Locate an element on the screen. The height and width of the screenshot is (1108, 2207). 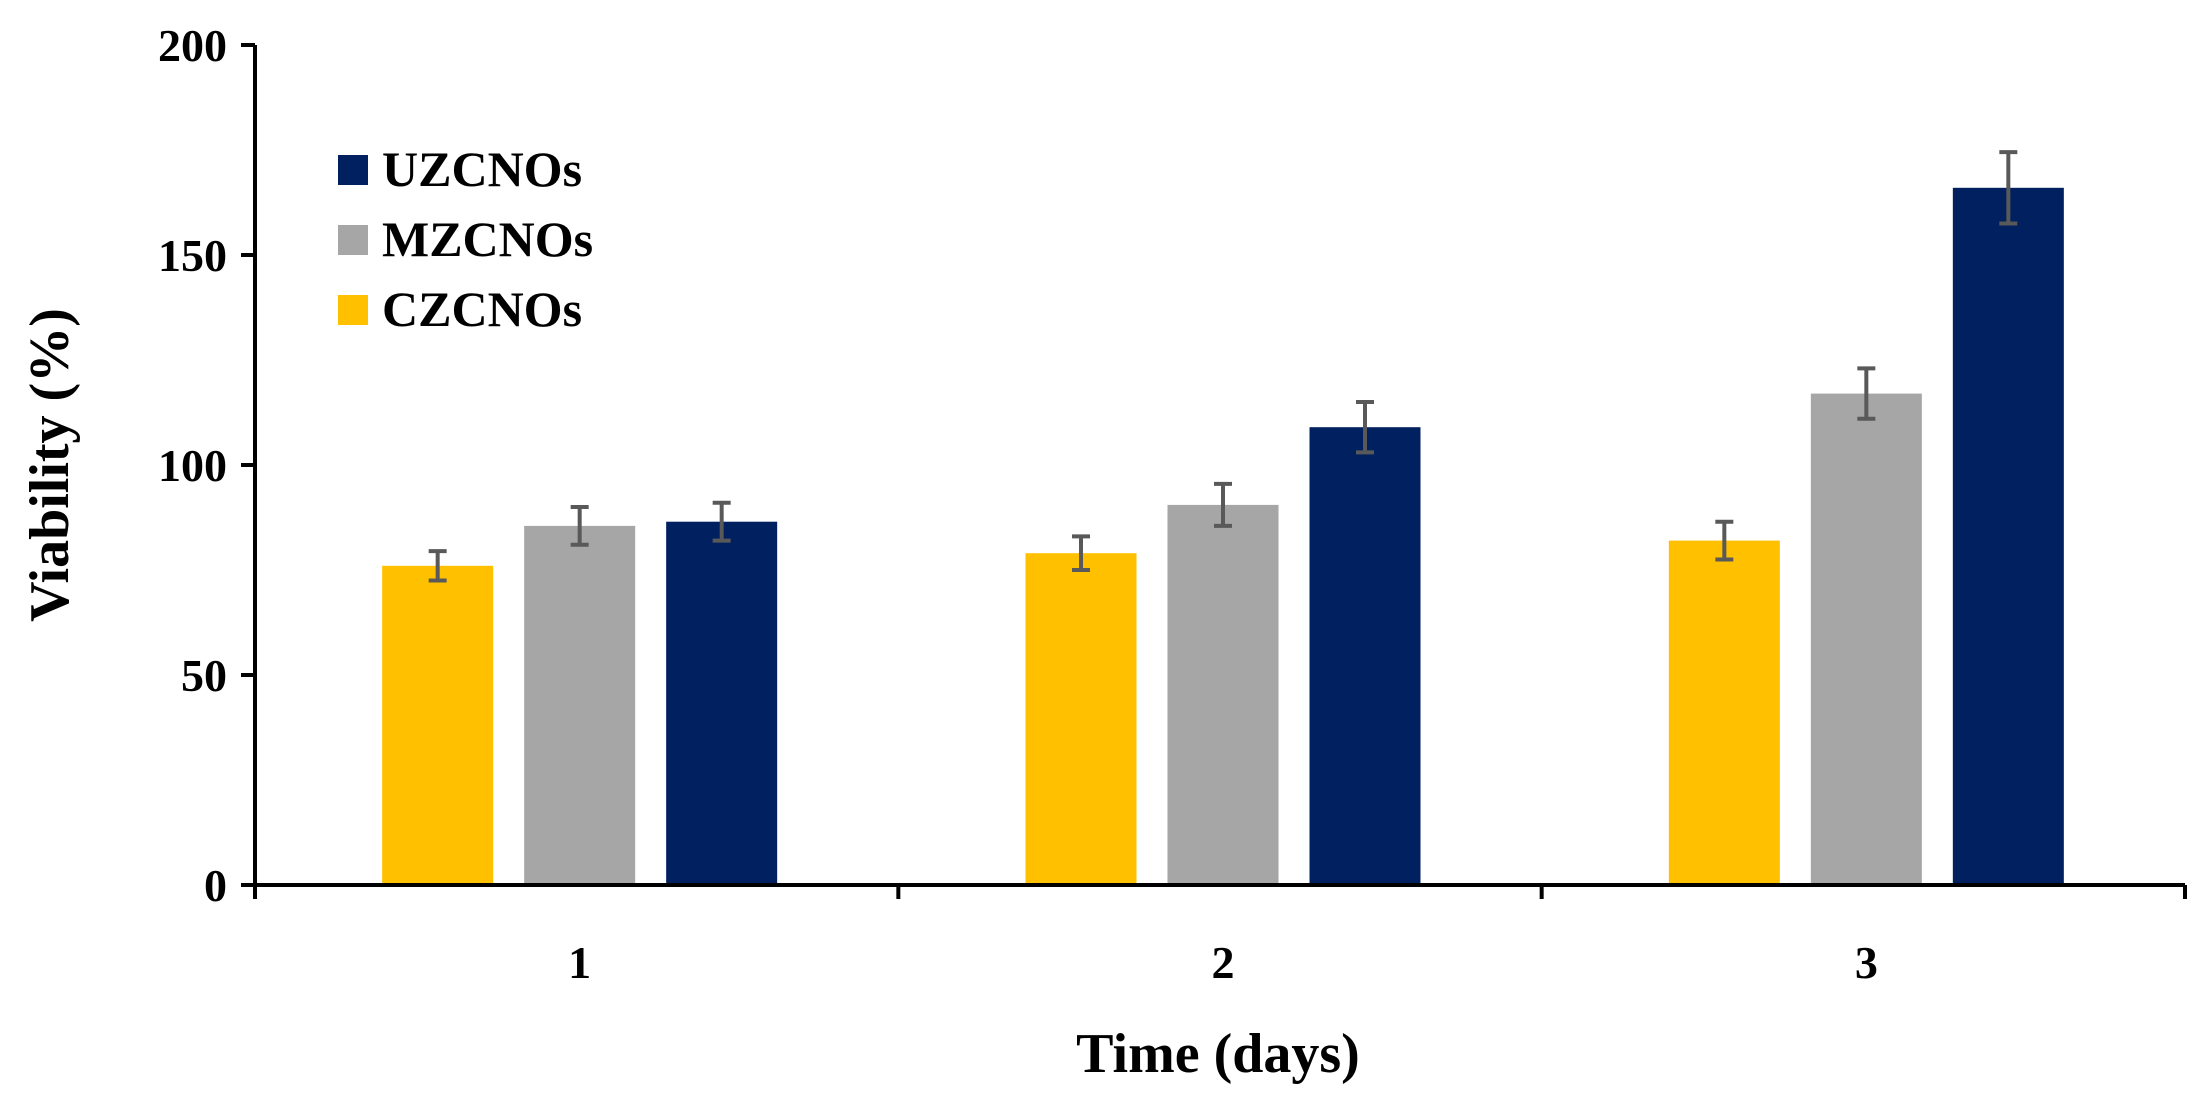
x-tick-label-3: 3 is located at coordinates (1866, 962).